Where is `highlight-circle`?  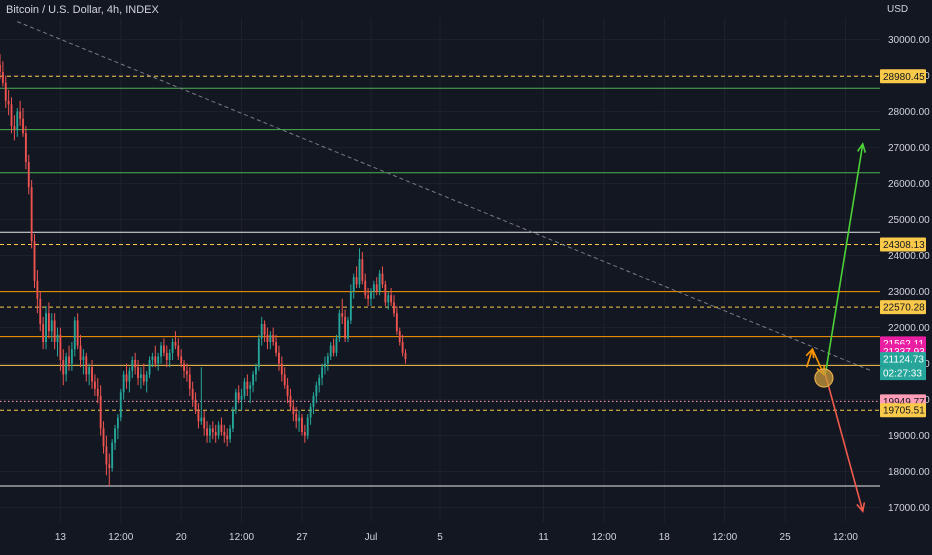
highlight-circle is located at coordinates (824, 378).